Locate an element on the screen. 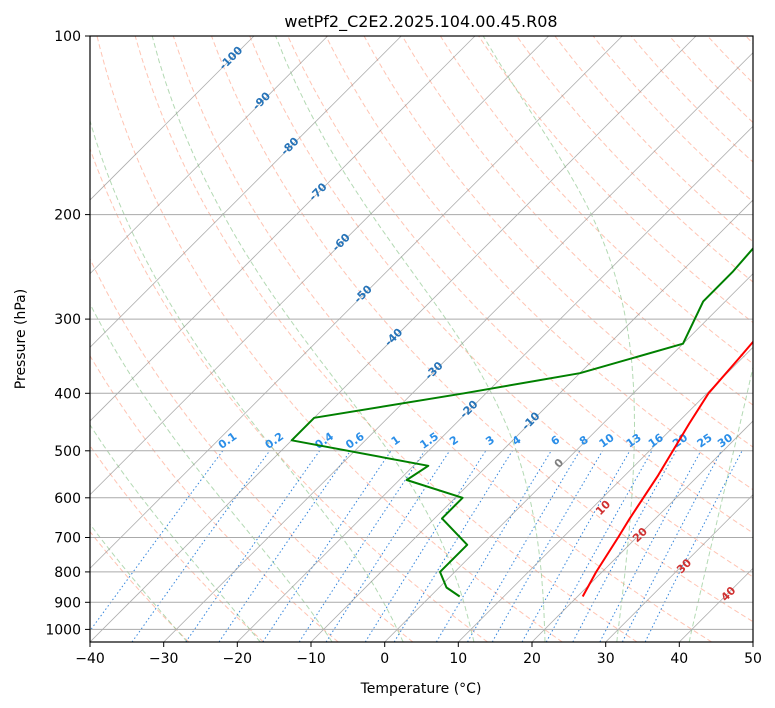 This screenshot has height=708, width=775. x-tick-label: −40 is located at coordinates (90, 659).